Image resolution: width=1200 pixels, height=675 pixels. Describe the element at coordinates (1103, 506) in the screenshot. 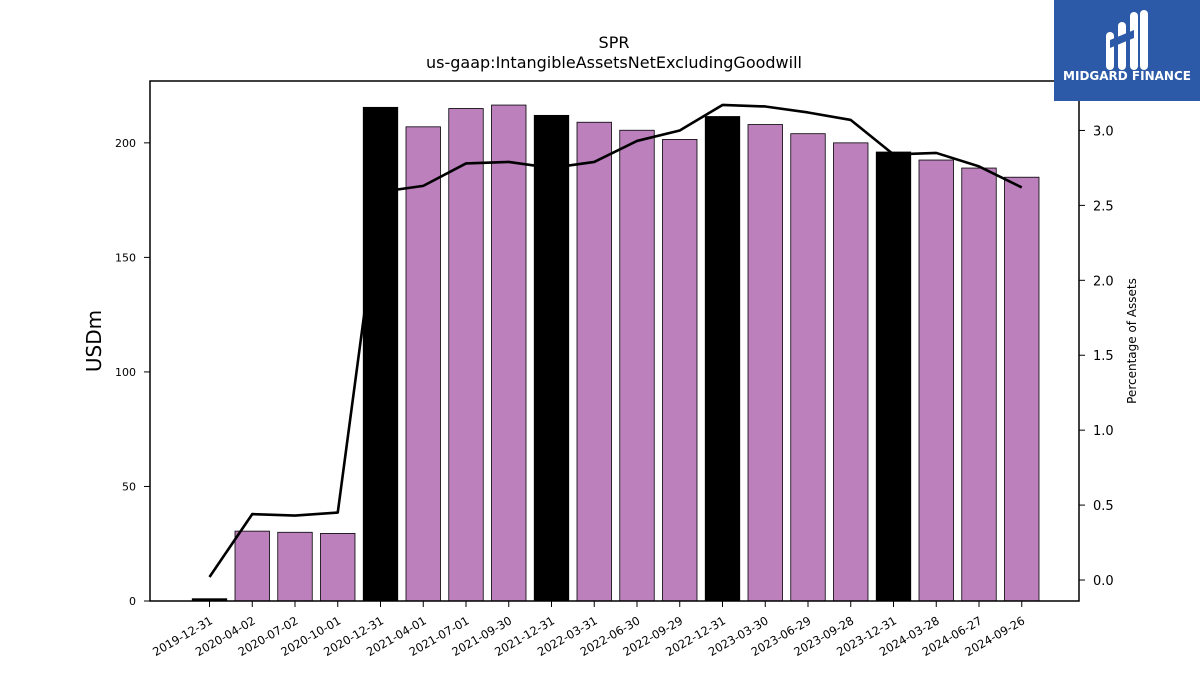

I see `y2-tick-label: 0.5` at that location.